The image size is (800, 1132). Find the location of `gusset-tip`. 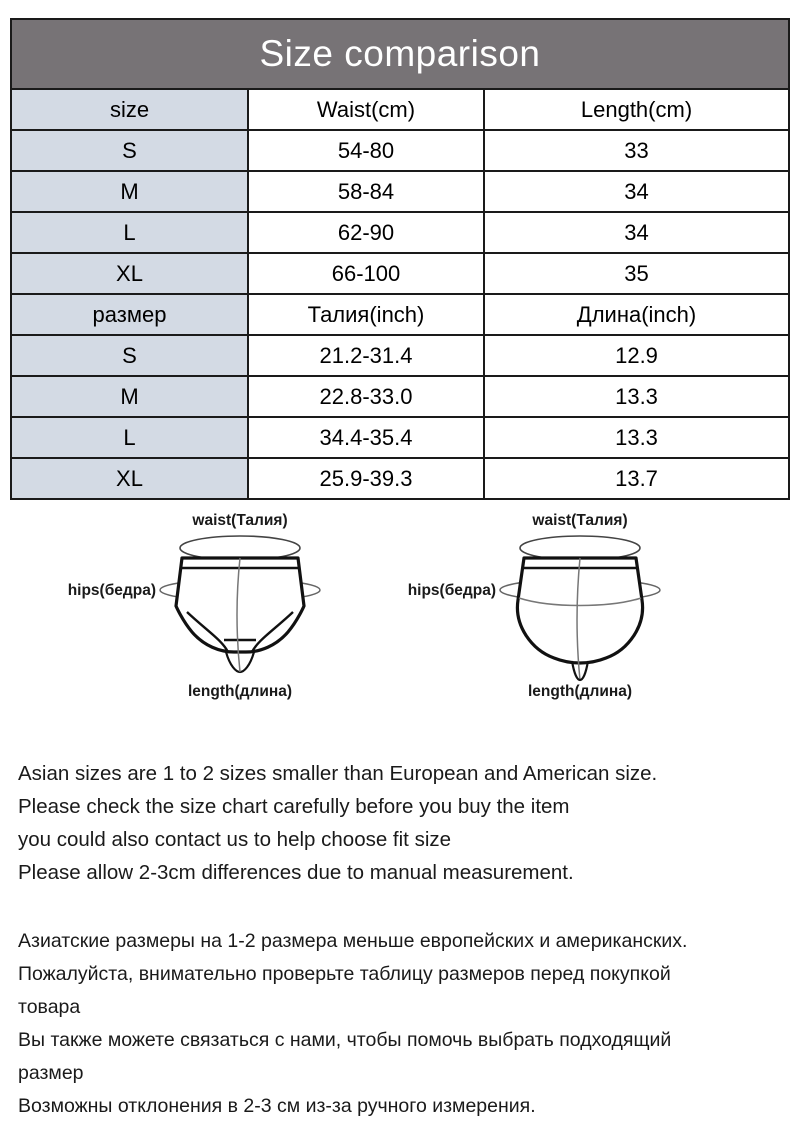

gusset-tip is located at coordinates (580, 671).